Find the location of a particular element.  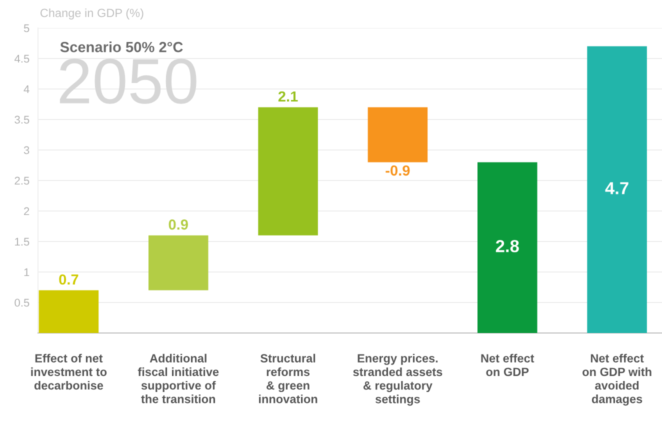

y-tick-label: 4 is located at coordinates (27, 89).